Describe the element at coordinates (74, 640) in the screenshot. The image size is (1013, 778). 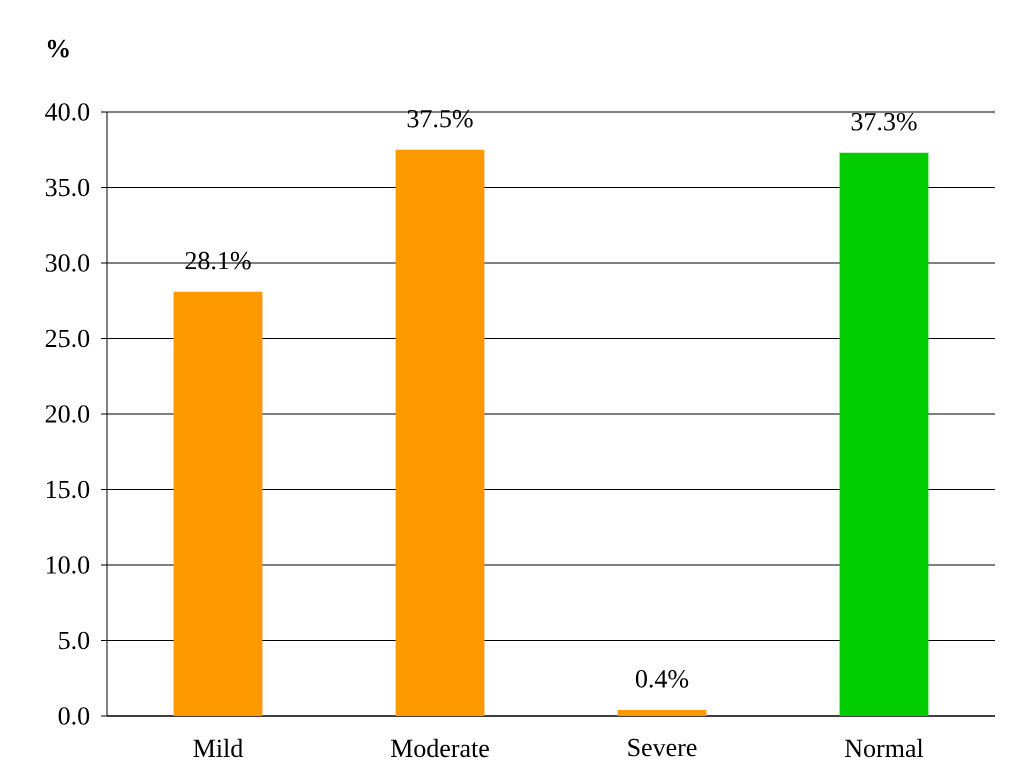
I see `y-tick-label: 5.0` at that location.